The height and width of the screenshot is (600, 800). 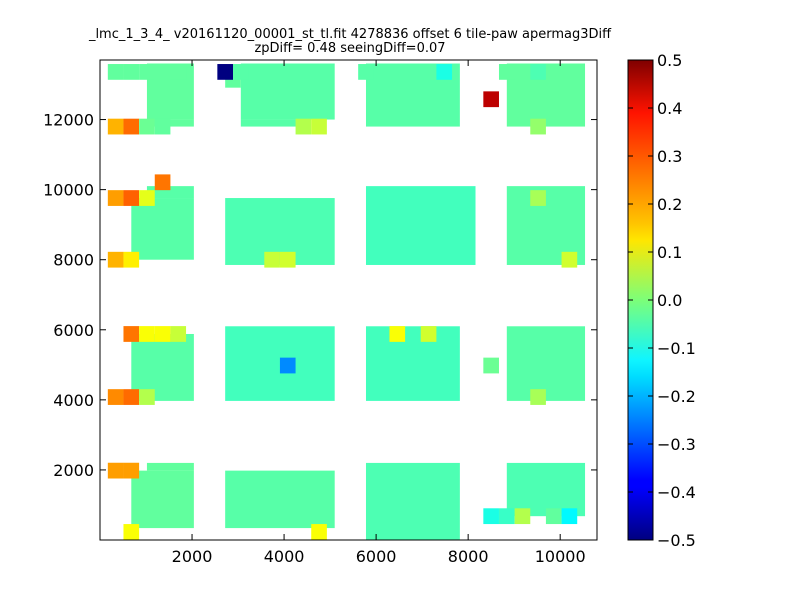 What do you see at coordinates (468, 556) in the screenshot?
I see `x-tick-label: 8000` at bounding box center [468, 556].